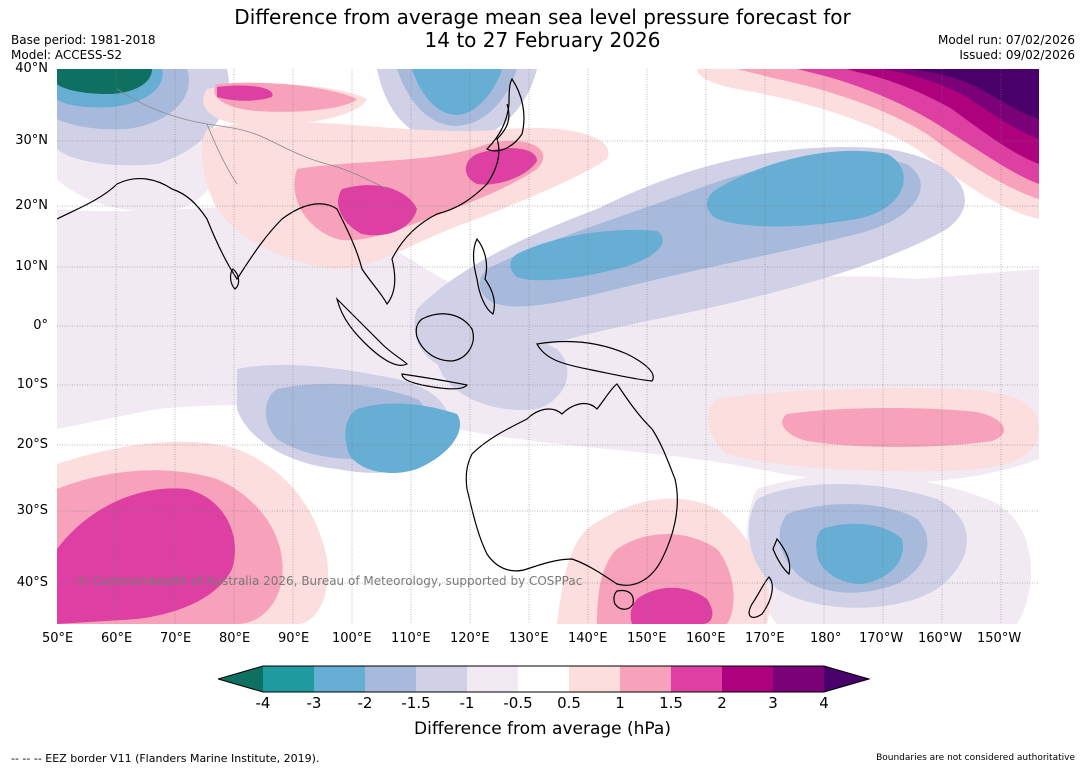 The image size is (1085, 770). What do you see at coordinates (999, 638) in the screenshot?
I see `lon-label: 150°W` at bounding box center [999, 638].